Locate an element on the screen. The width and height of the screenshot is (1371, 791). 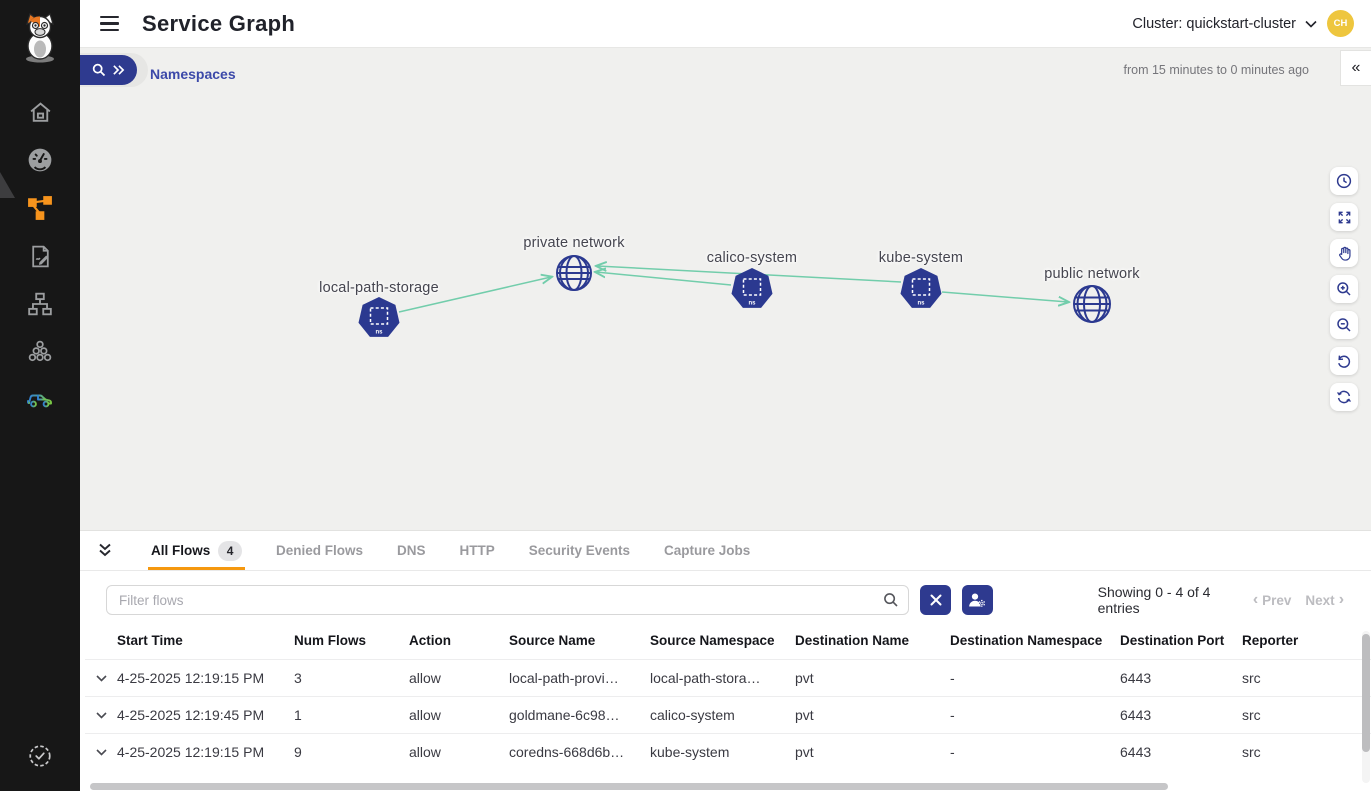
side-panel-toggle: « is located at coordinates (1355, 68).